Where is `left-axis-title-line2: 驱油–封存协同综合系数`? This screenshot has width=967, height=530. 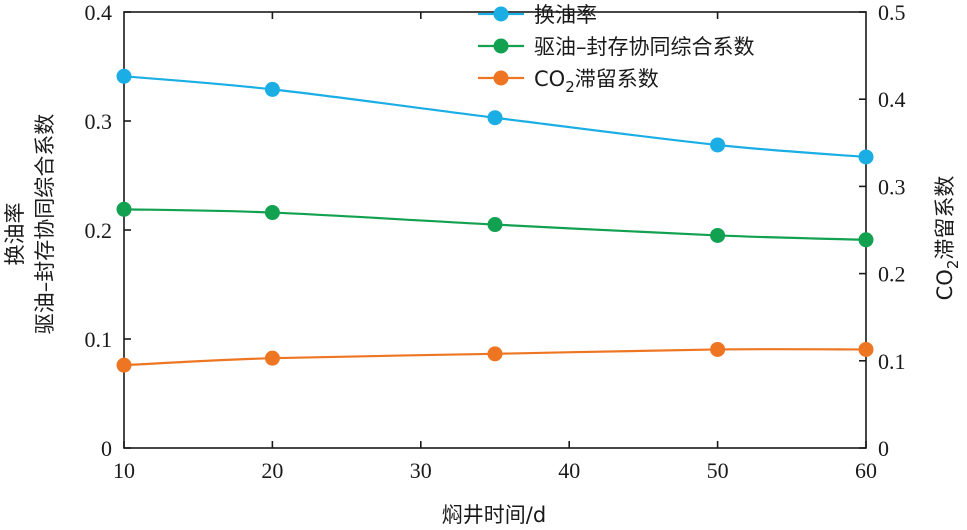
left-axis-title-line2: 驱油–封存协同综合系数 is located at coordinates (45, 224).